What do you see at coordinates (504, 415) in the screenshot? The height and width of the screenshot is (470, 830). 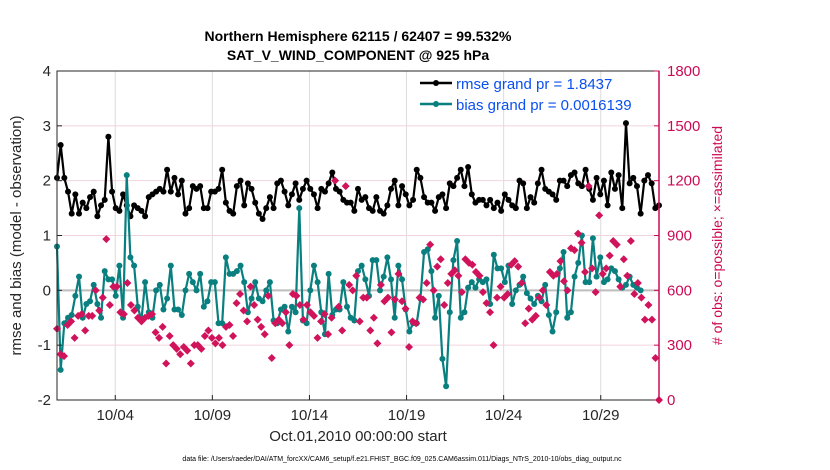 I see `x-tick-label: 10/24` at bounding box center [504, 415].